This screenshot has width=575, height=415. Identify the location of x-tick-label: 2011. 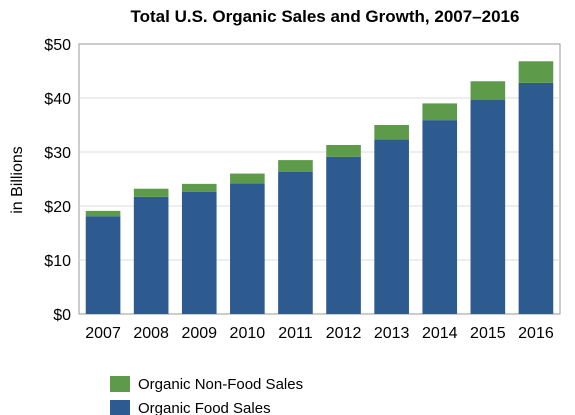
(295, 333).